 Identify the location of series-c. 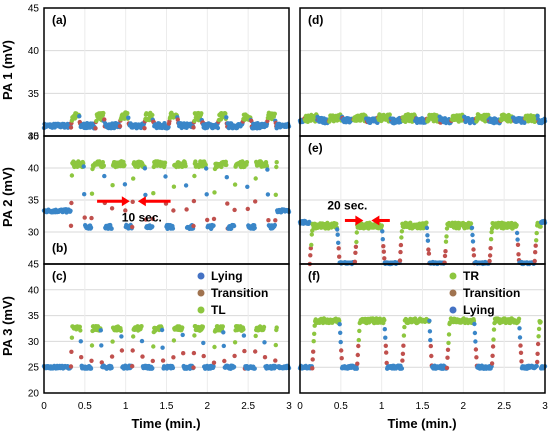
(166, 347).